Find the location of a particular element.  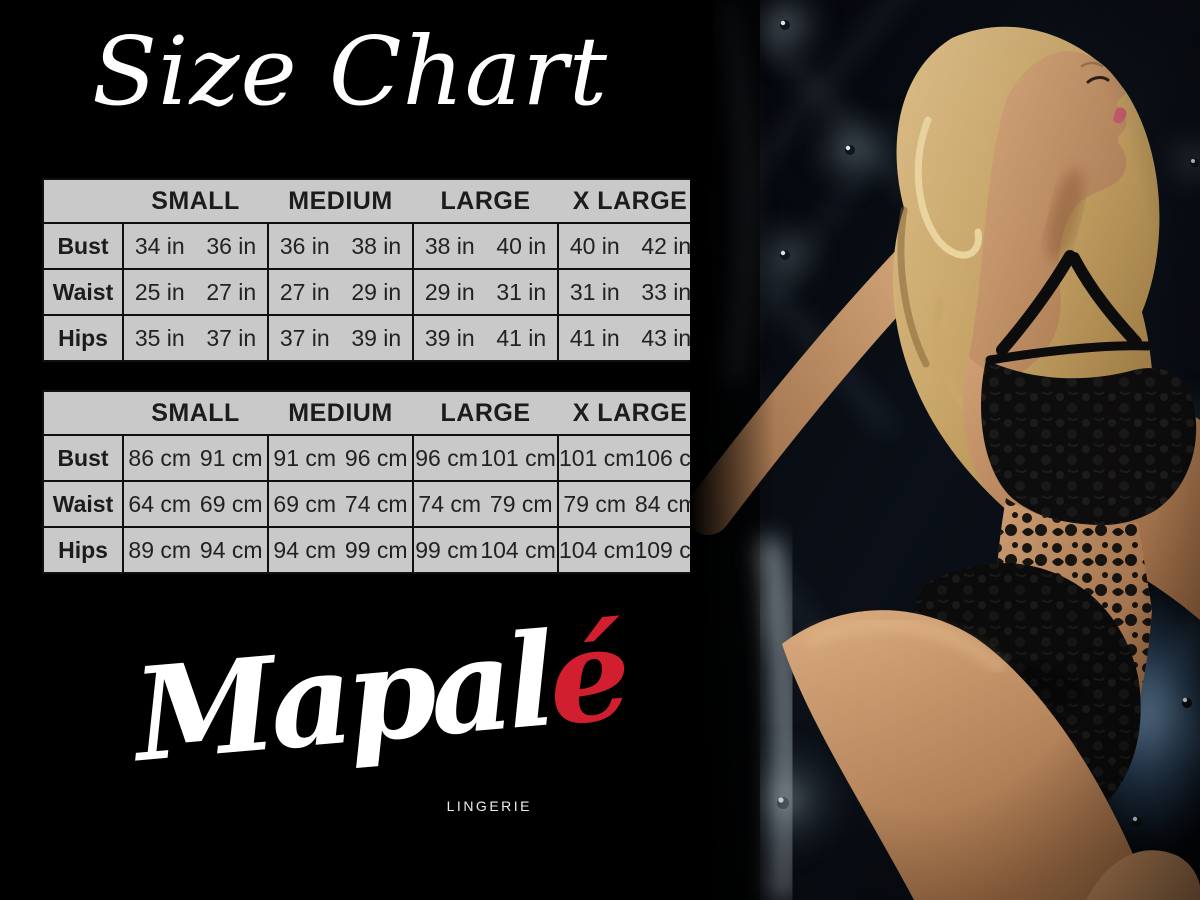

brand-wordmark-main: Mapal is located at coordinates (342, 698).